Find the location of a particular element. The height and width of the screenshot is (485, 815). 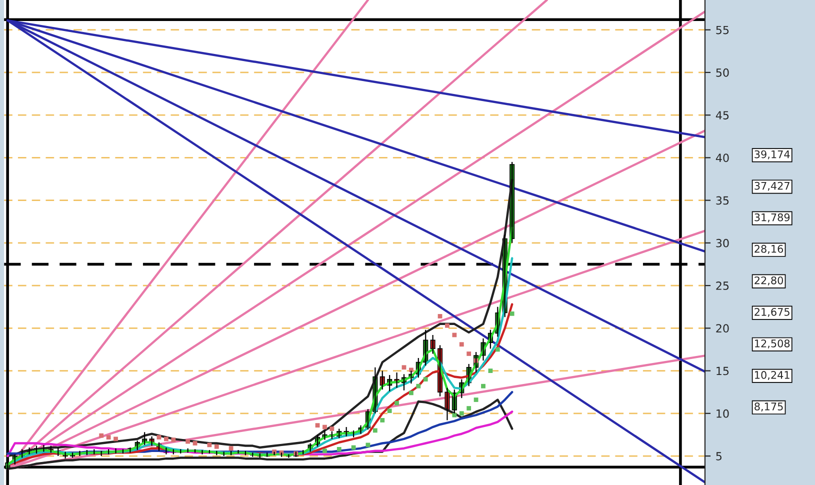

text: 28,16 is located at coordinates (769, 249).